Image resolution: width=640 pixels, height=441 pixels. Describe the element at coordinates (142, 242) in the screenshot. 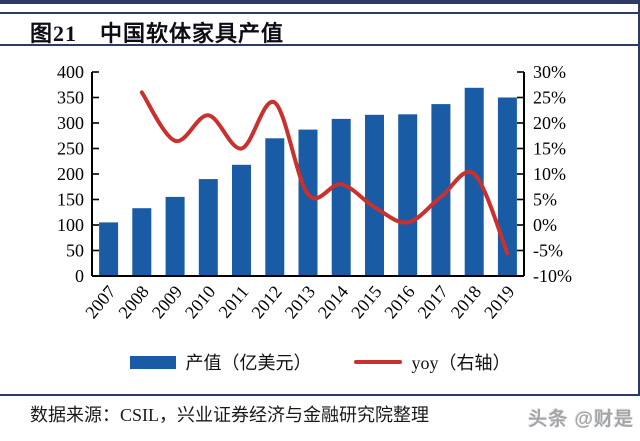

I see `bar-2008` at that location.